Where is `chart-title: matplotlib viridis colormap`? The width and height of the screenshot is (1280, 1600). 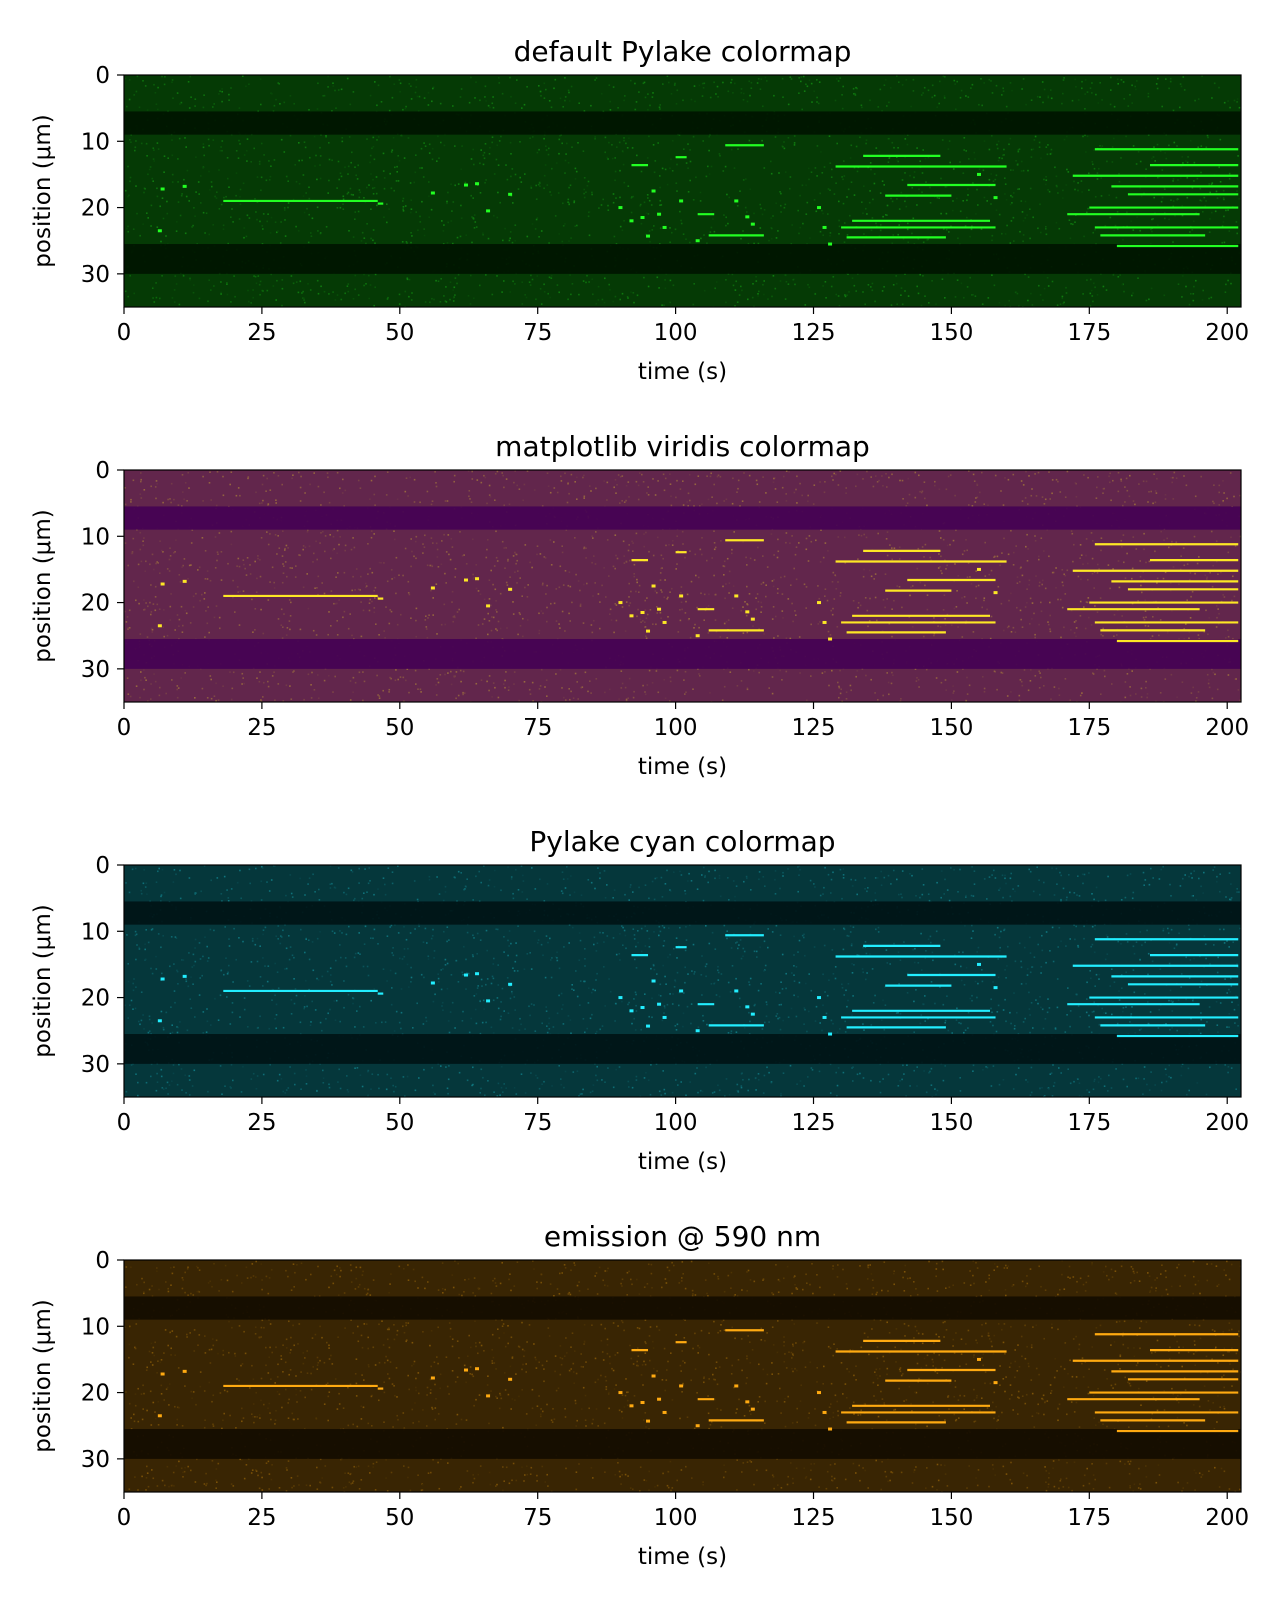
chart-title: matplotlib viridis colormap is located at coordinates (682, 446).